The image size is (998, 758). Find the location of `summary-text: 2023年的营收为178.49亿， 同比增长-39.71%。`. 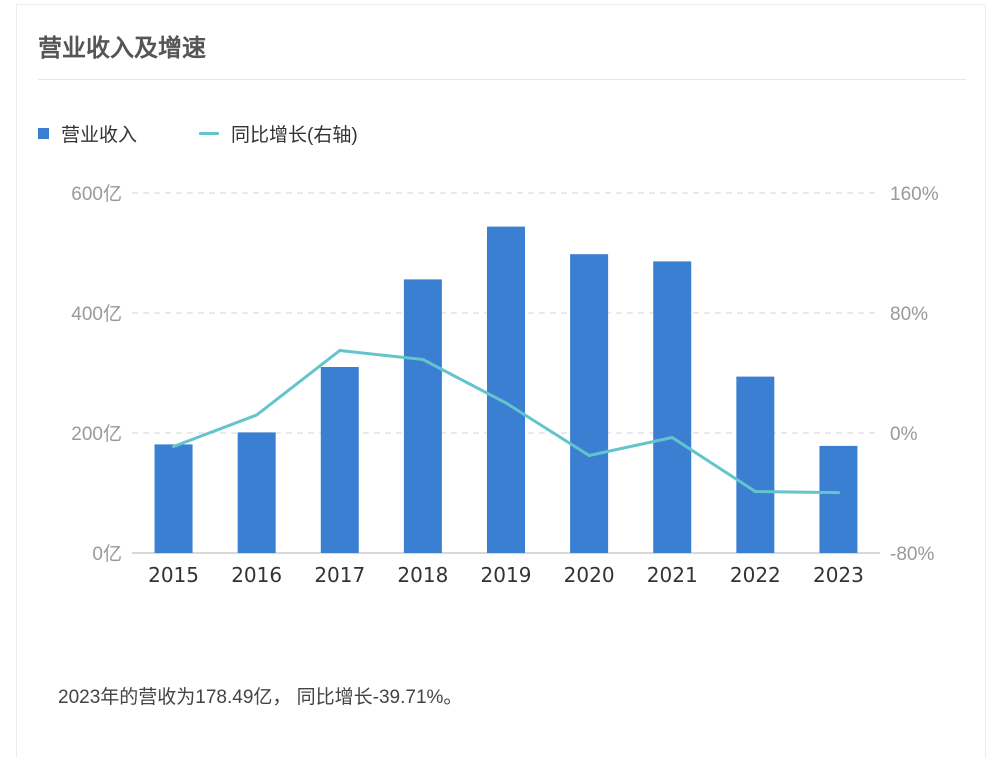

summary-text: 2023年的营收为178.49亿， 同比增长-39.71%。 is located at coordinates (260, 697).